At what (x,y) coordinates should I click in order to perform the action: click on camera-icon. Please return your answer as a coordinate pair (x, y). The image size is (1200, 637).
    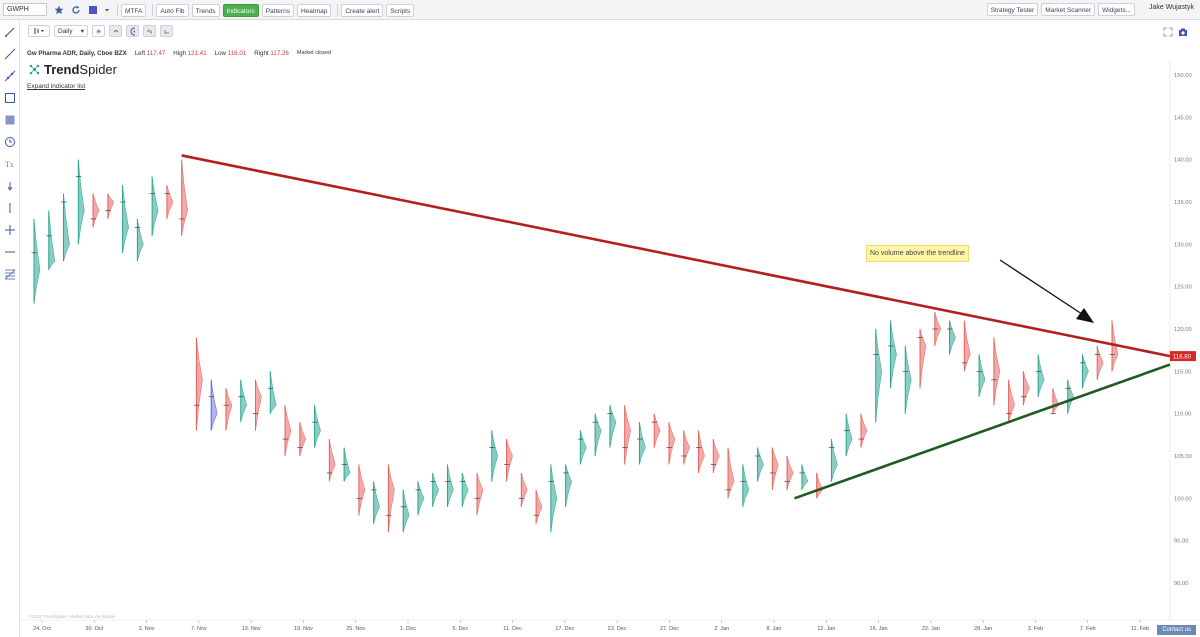
    Looking at the image, I should click on (1183, 32).